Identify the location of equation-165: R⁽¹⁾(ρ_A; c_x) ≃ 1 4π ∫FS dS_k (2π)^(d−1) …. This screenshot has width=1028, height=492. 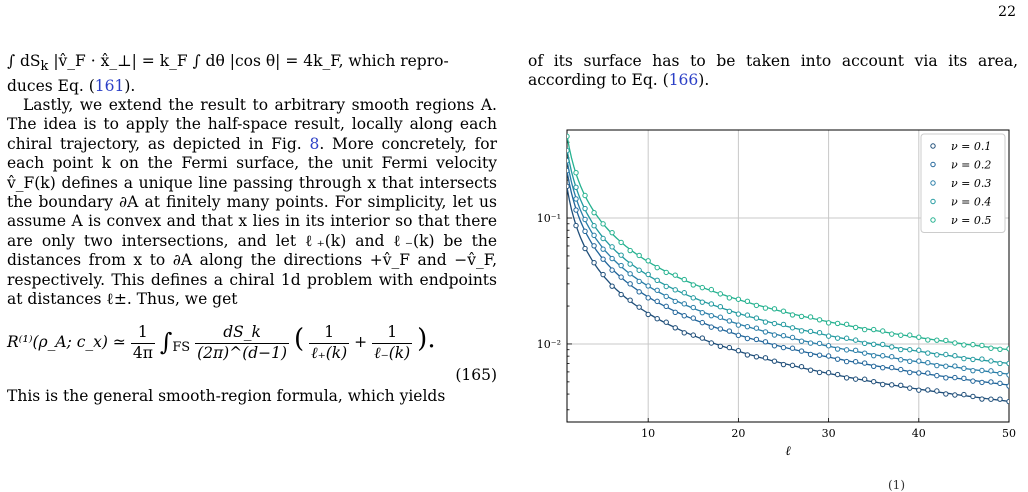
(252, 350).